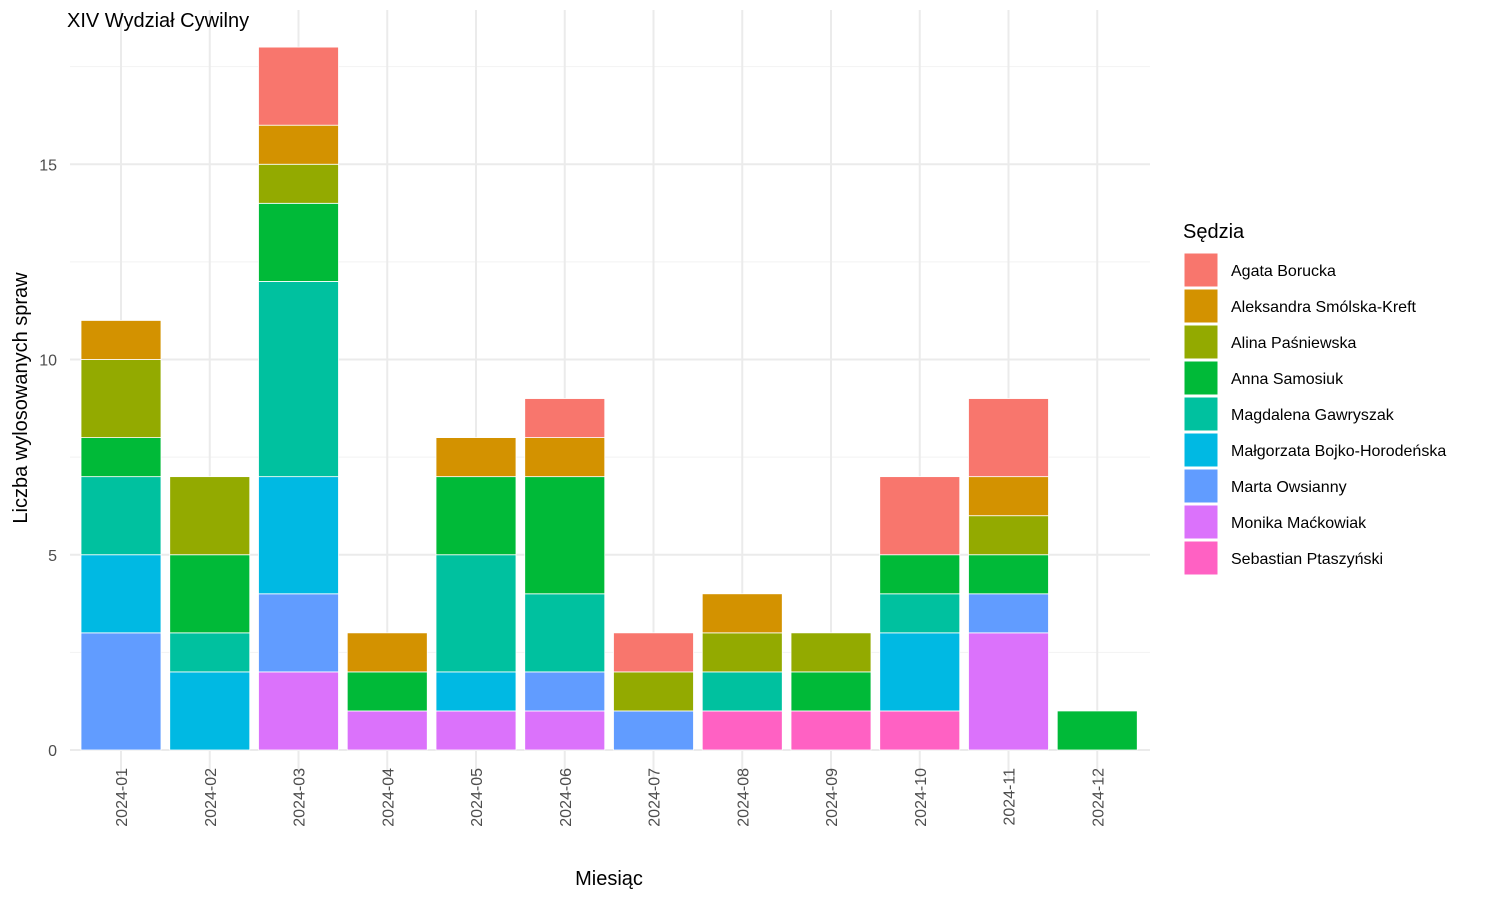  What do you see at coordinates (21, 398) in the screenshot?
I see `y-axis-title: Liczba wylosowanych spraw` at bounding box center [21, 398].